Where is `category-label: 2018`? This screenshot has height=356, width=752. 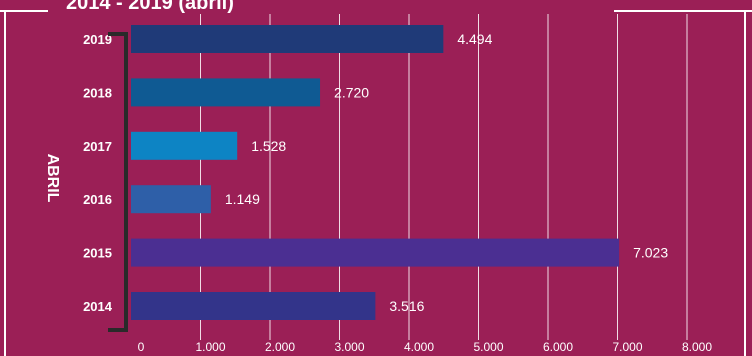
category-label: 2018 is located at coordinates (97, 92).